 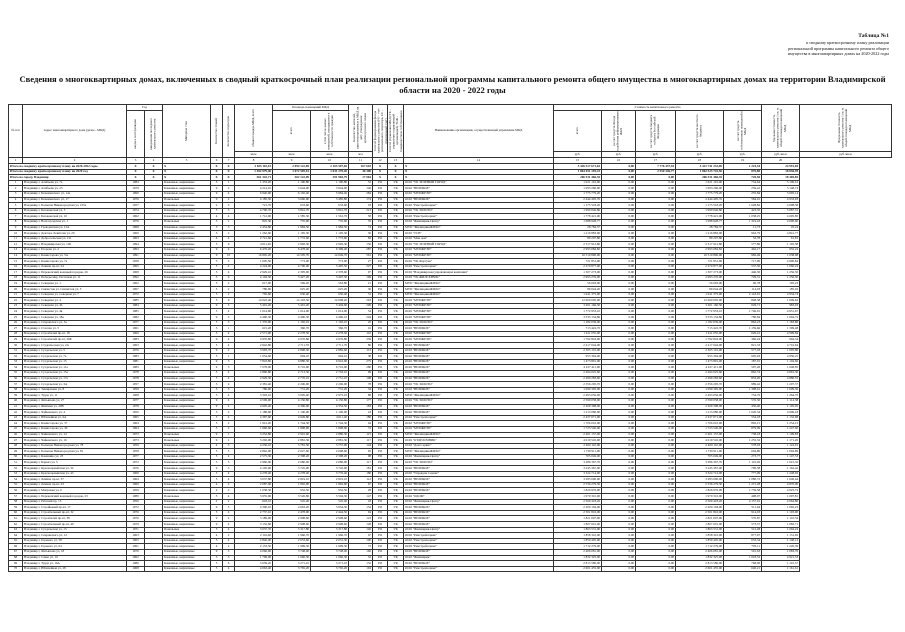 I want to click on header-wall: Материал стен, so click(x=186, y=131).